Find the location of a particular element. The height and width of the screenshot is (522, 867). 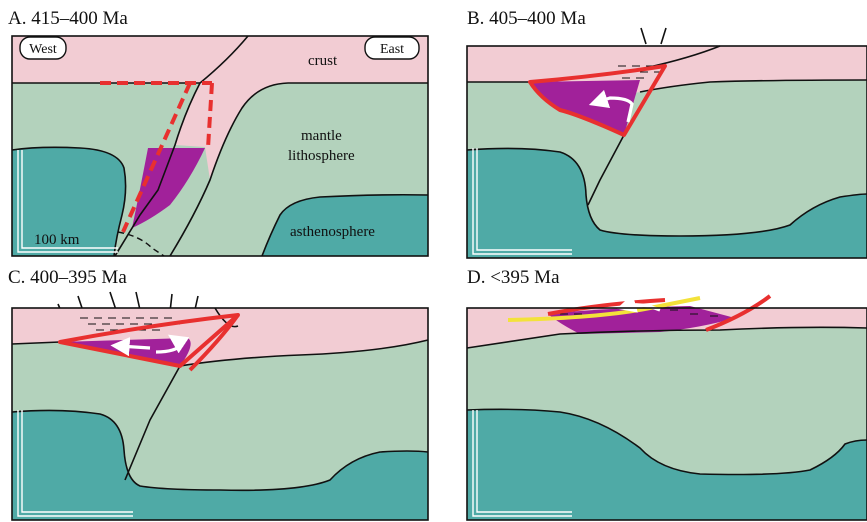

panel-c-title: C. 400–395 Ma is located at coordinates (67, 277).